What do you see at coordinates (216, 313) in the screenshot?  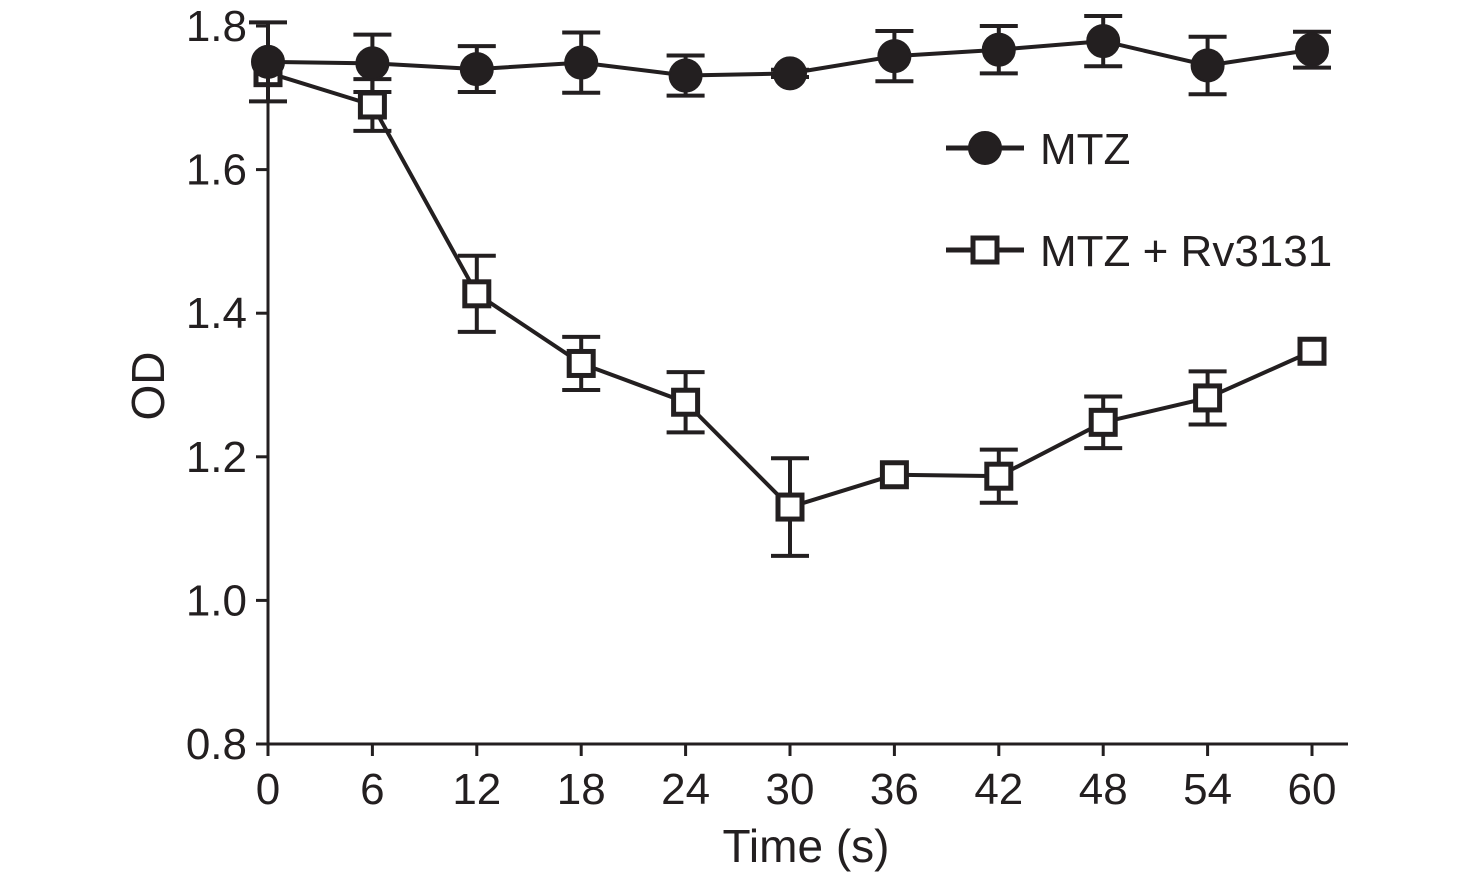 I see `y-tick-label: 1.4` at bounding box center [216, 313].